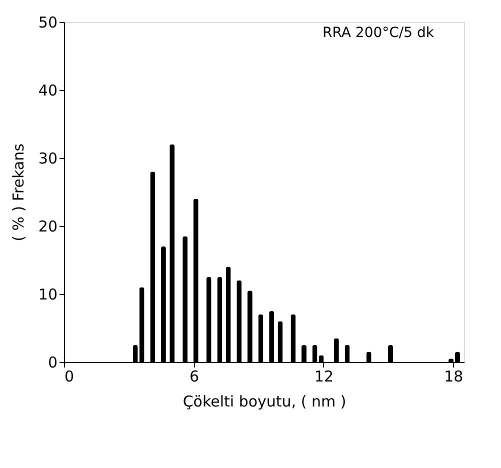 The width and height of the screenshot is (501, 468). Describe the element at coordinates (18, 192) in the screenshot. I see `y-axis-title: ( % ) Frekans` at that location.